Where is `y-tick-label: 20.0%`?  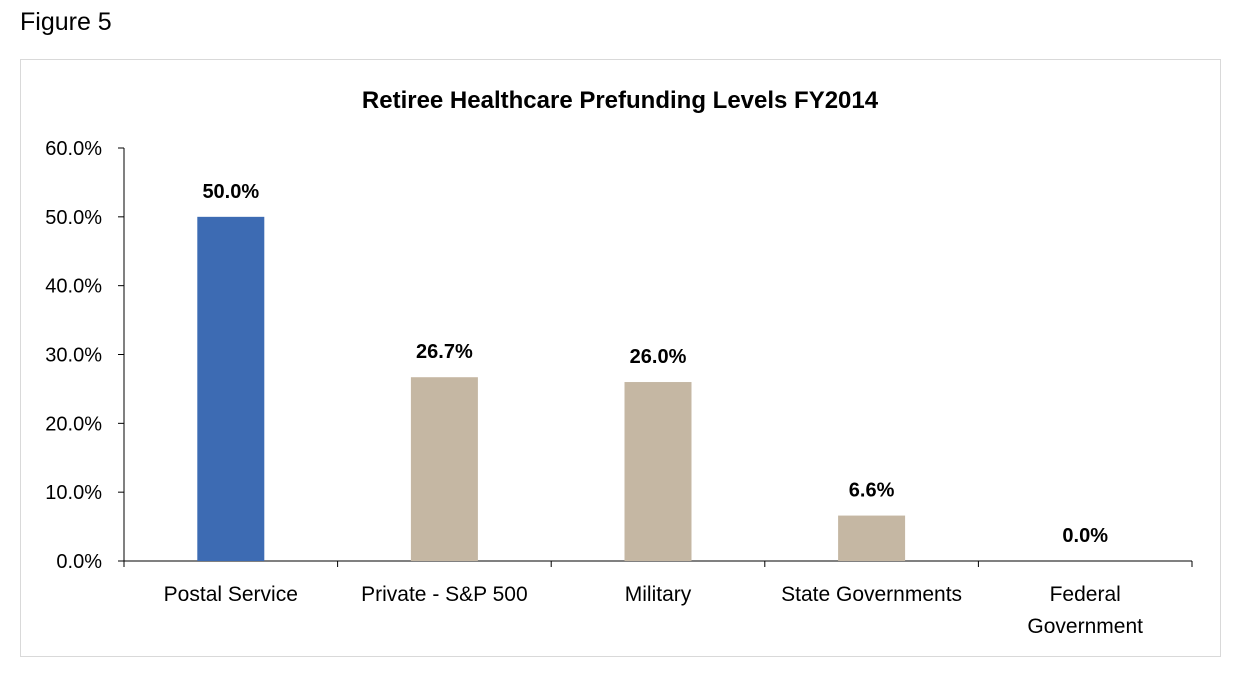
y-tick-label: 20.0% is located at coordinates (73, 424).